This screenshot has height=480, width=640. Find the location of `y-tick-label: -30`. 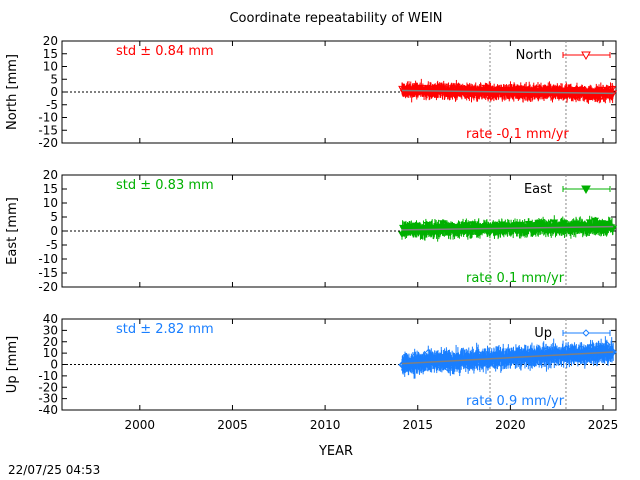

y-tick-label: -30 is located at coordinates (48, 399).